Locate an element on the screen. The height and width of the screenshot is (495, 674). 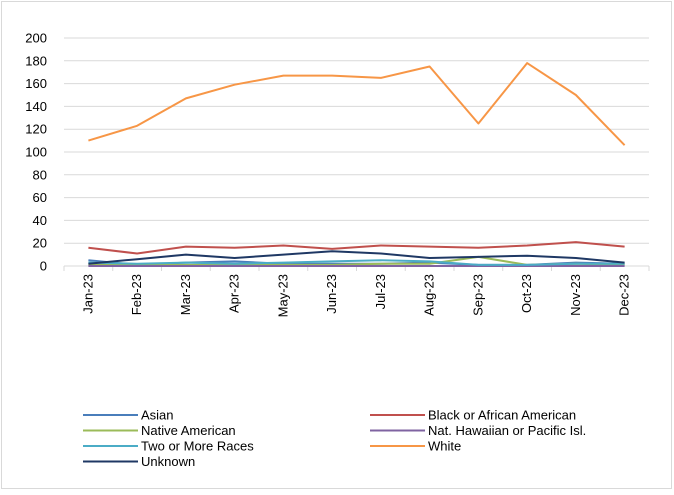
x-tick-label: Feb-23 is located at coordinates (136, 294).